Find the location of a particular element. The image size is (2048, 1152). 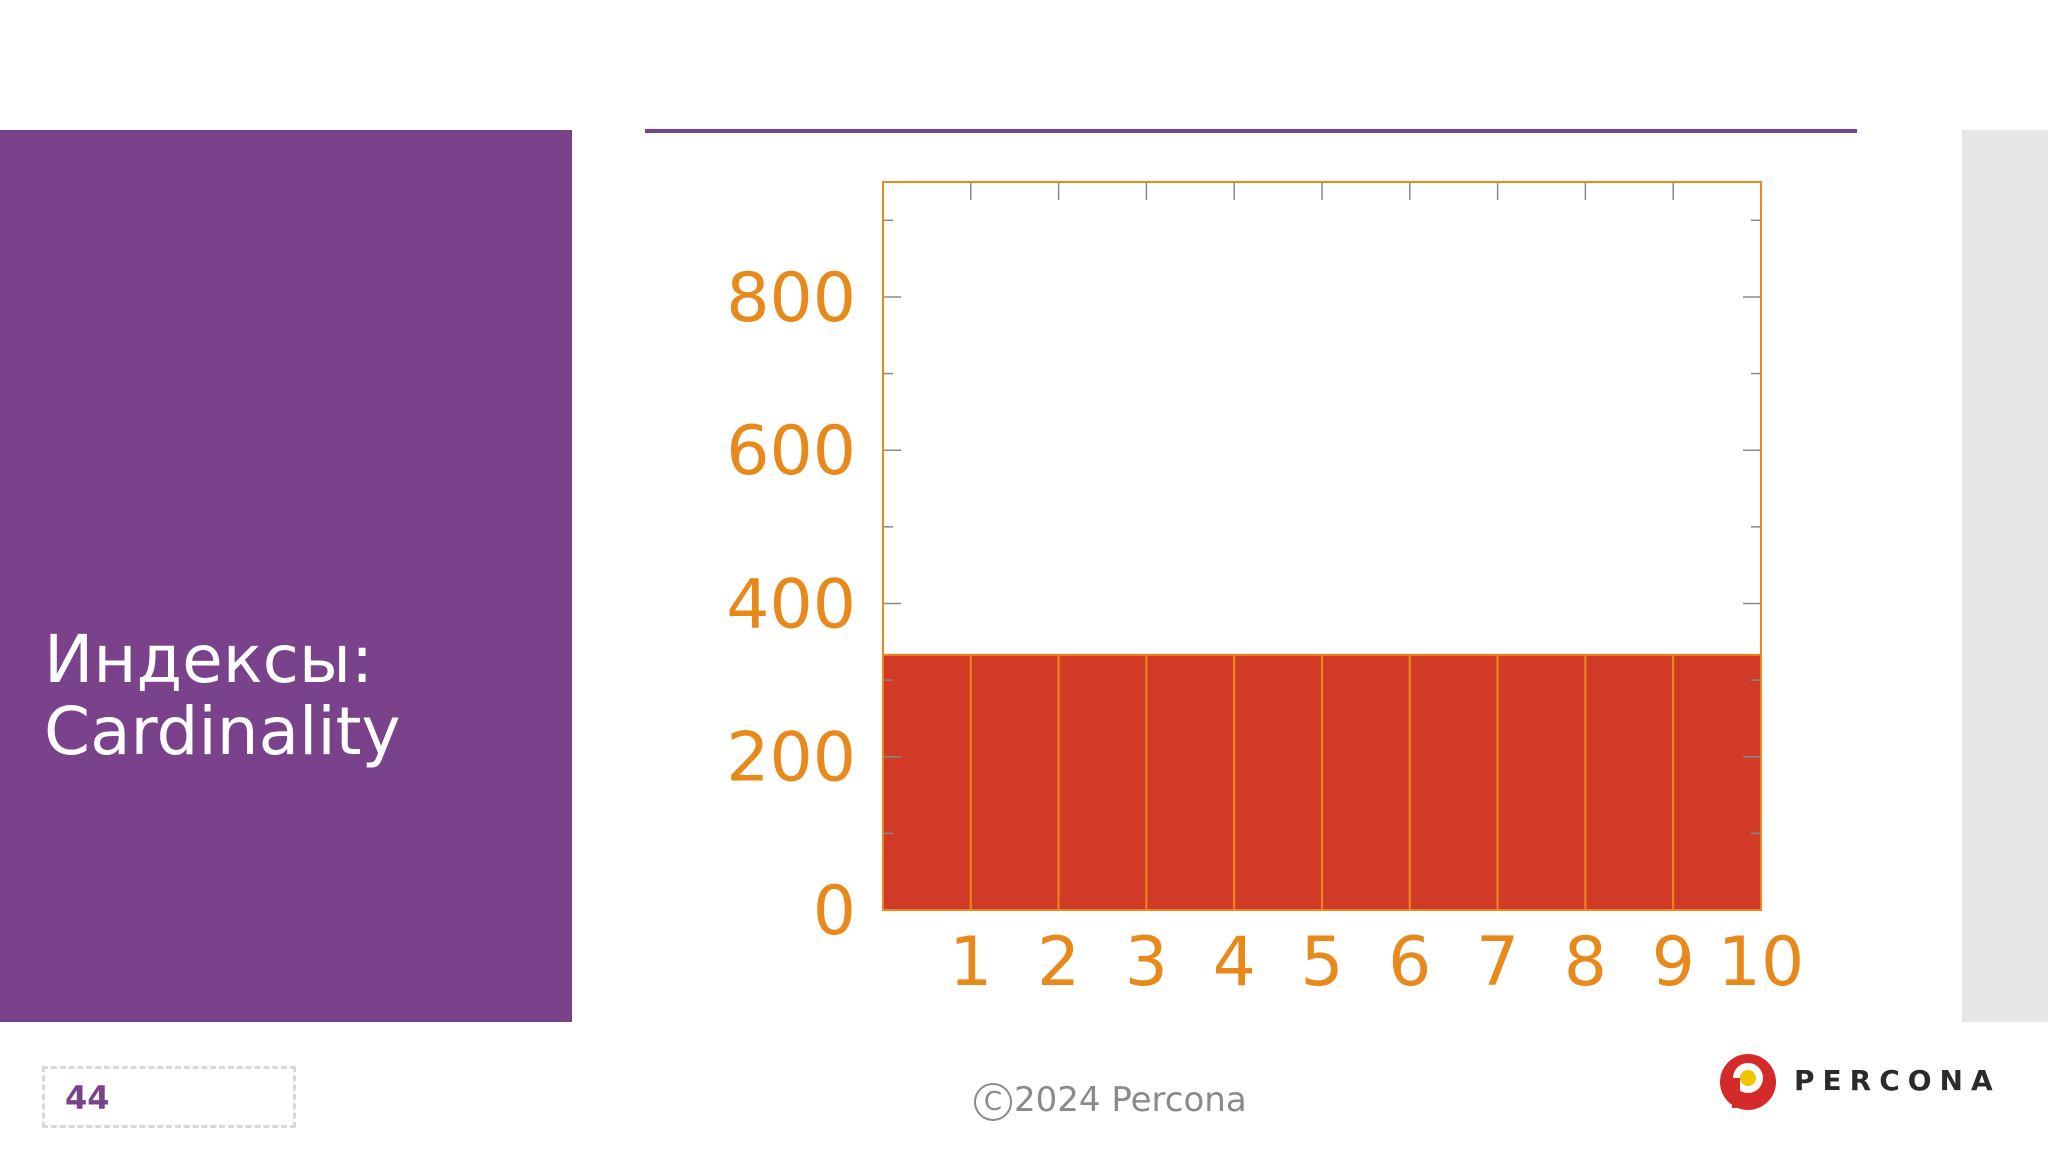

x-tick-label-1: 1 is located at coordinates (970, 962).